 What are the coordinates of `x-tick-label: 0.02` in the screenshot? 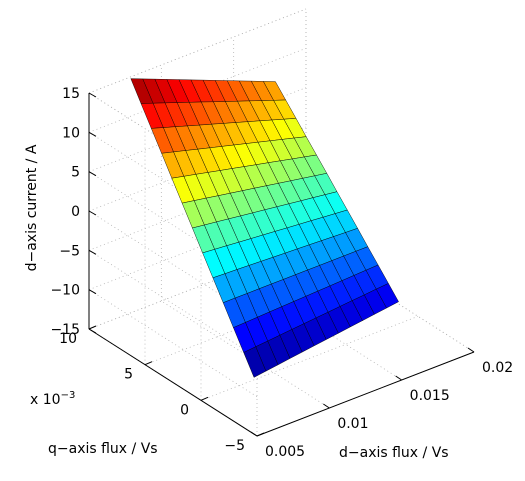 It's located at (497, 368).